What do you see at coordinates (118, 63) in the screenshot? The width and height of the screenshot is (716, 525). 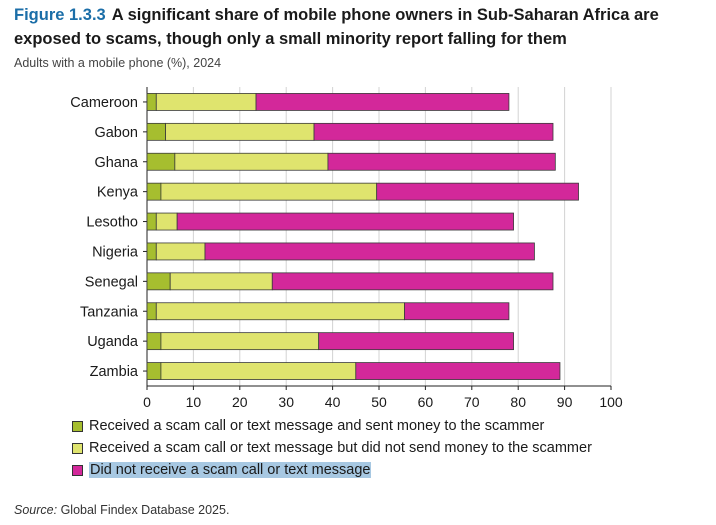 I see `figure-subtitle: Adults with a mobile phone (%), 2024` at bounding box center [118, 63].